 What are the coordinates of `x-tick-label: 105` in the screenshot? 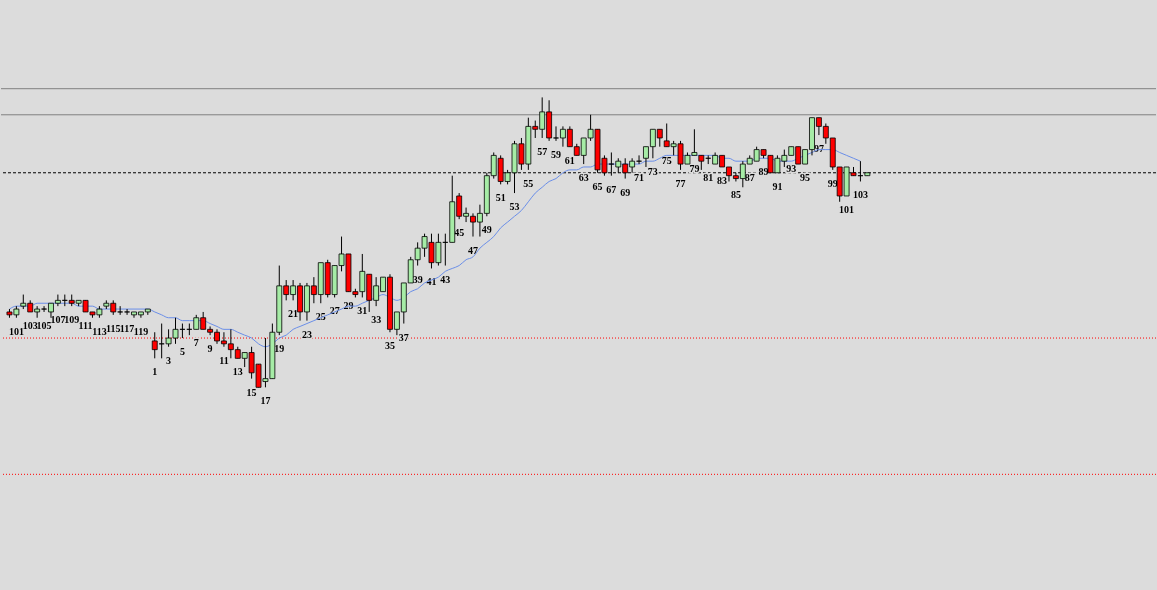 It's located at (44, 325).